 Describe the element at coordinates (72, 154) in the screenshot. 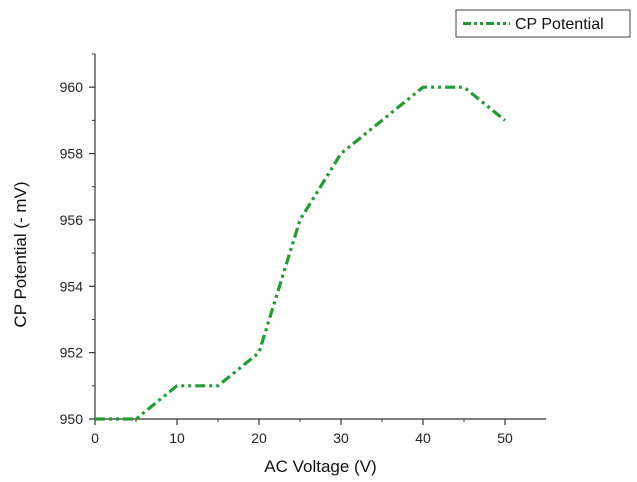

I see `y-tick-label: 958` at that location.